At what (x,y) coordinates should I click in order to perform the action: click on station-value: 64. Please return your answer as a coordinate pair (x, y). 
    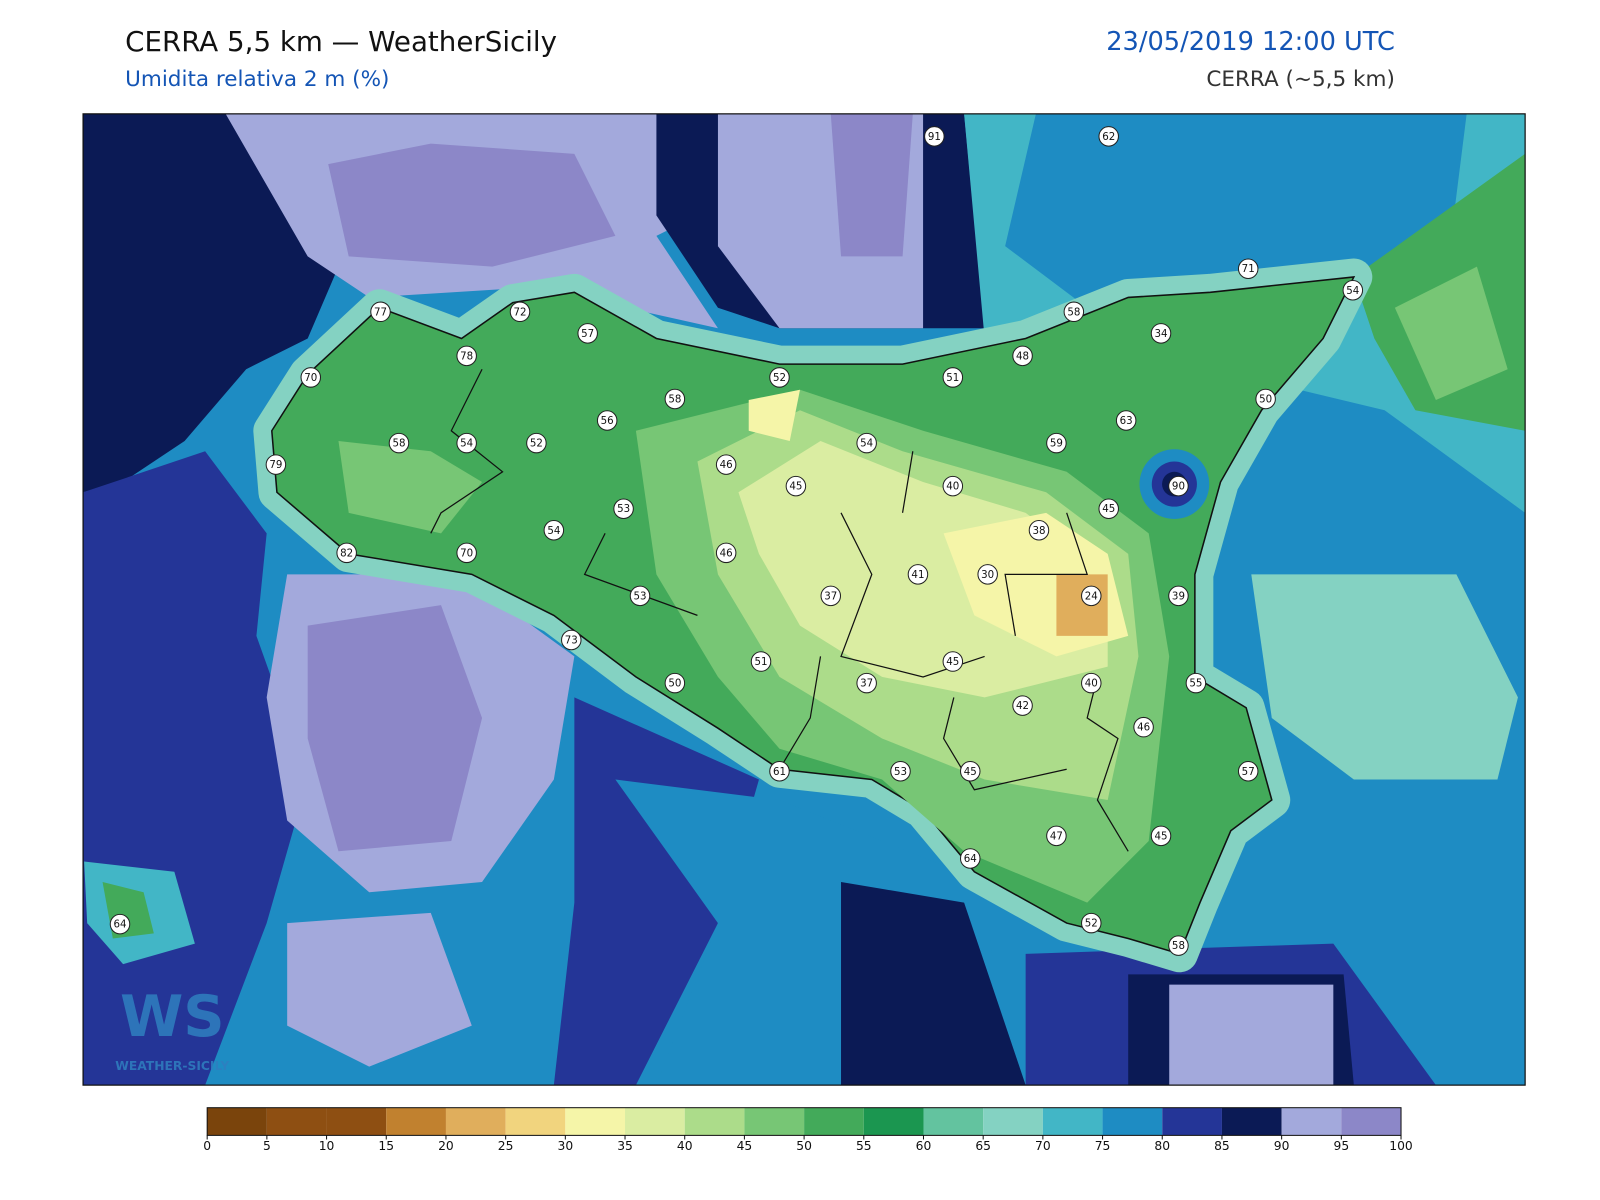
    Looking at the image, I should click on (970, 859).